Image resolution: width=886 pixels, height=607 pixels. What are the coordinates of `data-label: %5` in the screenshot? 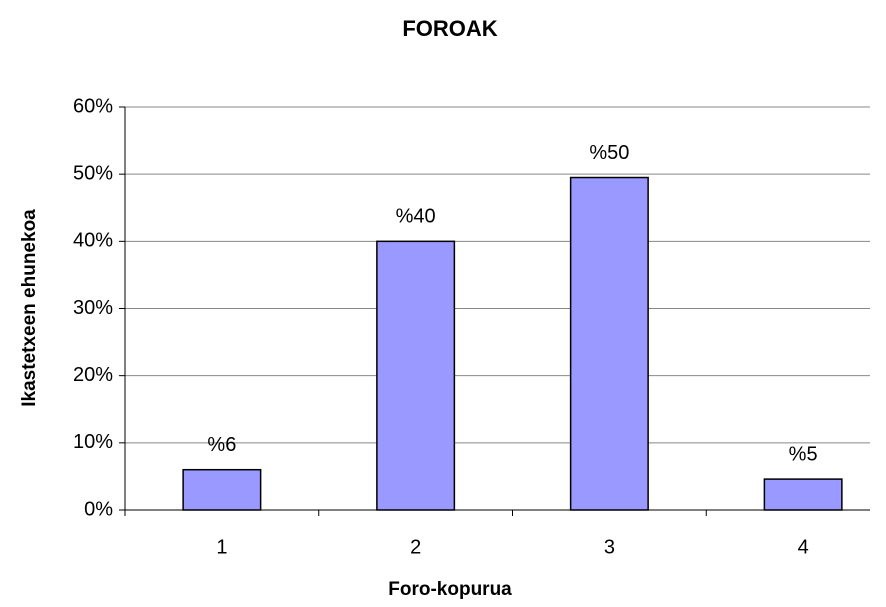 It's located at (803, 454).